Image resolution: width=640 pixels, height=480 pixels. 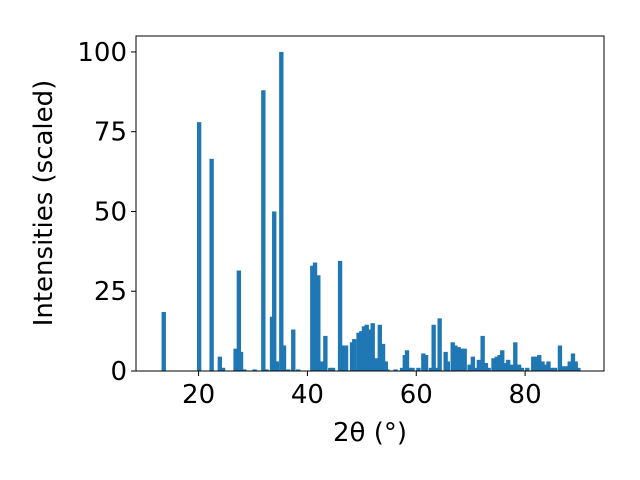 I want to click on y-tick-label: 25, so click(x=110, y=292).